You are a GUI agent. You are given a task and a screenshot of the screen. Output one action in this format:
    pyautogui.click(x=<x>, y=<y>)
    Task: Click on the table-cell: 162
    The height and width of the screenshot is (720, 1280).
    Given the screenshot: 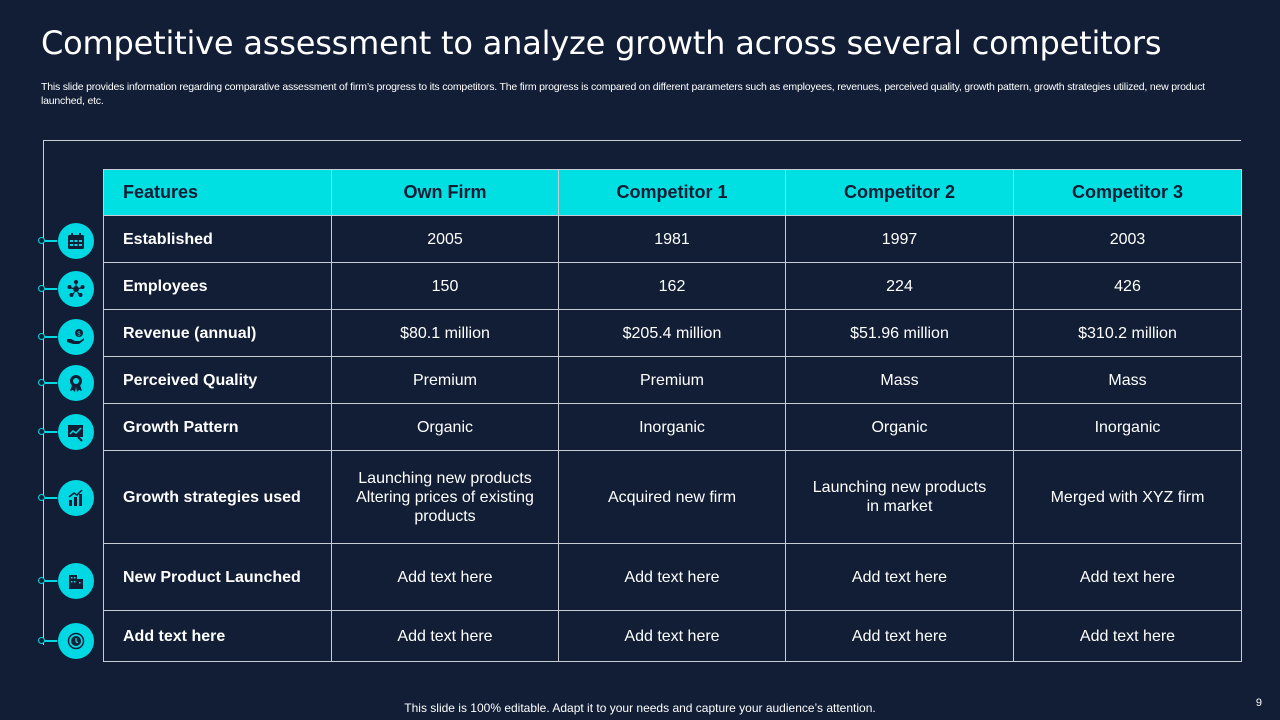 What is the action you would take?
    pyautogui.click(x=672, y=286)
    